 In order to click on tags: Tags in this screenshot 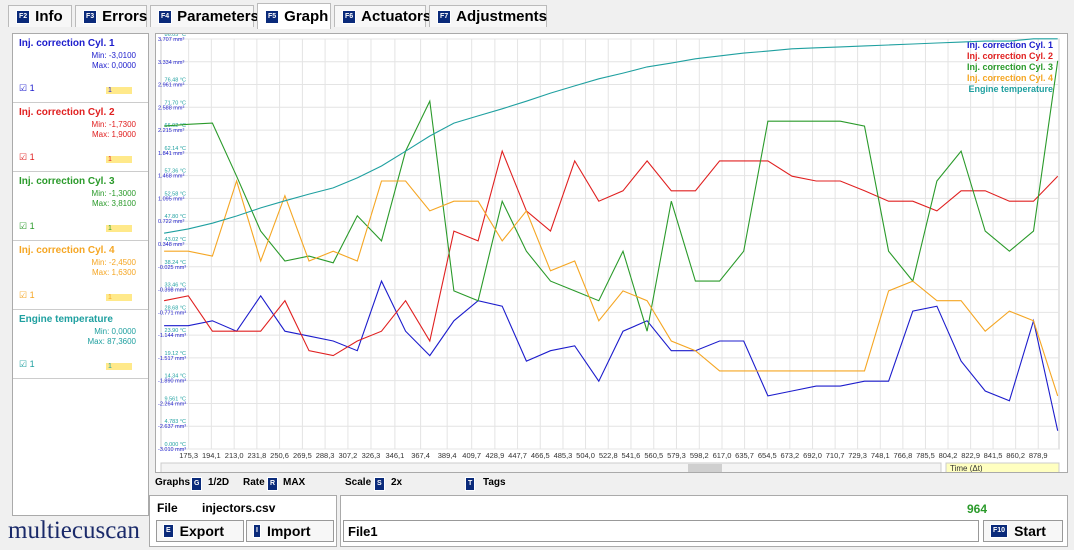, I will do `click(494, 482)`.